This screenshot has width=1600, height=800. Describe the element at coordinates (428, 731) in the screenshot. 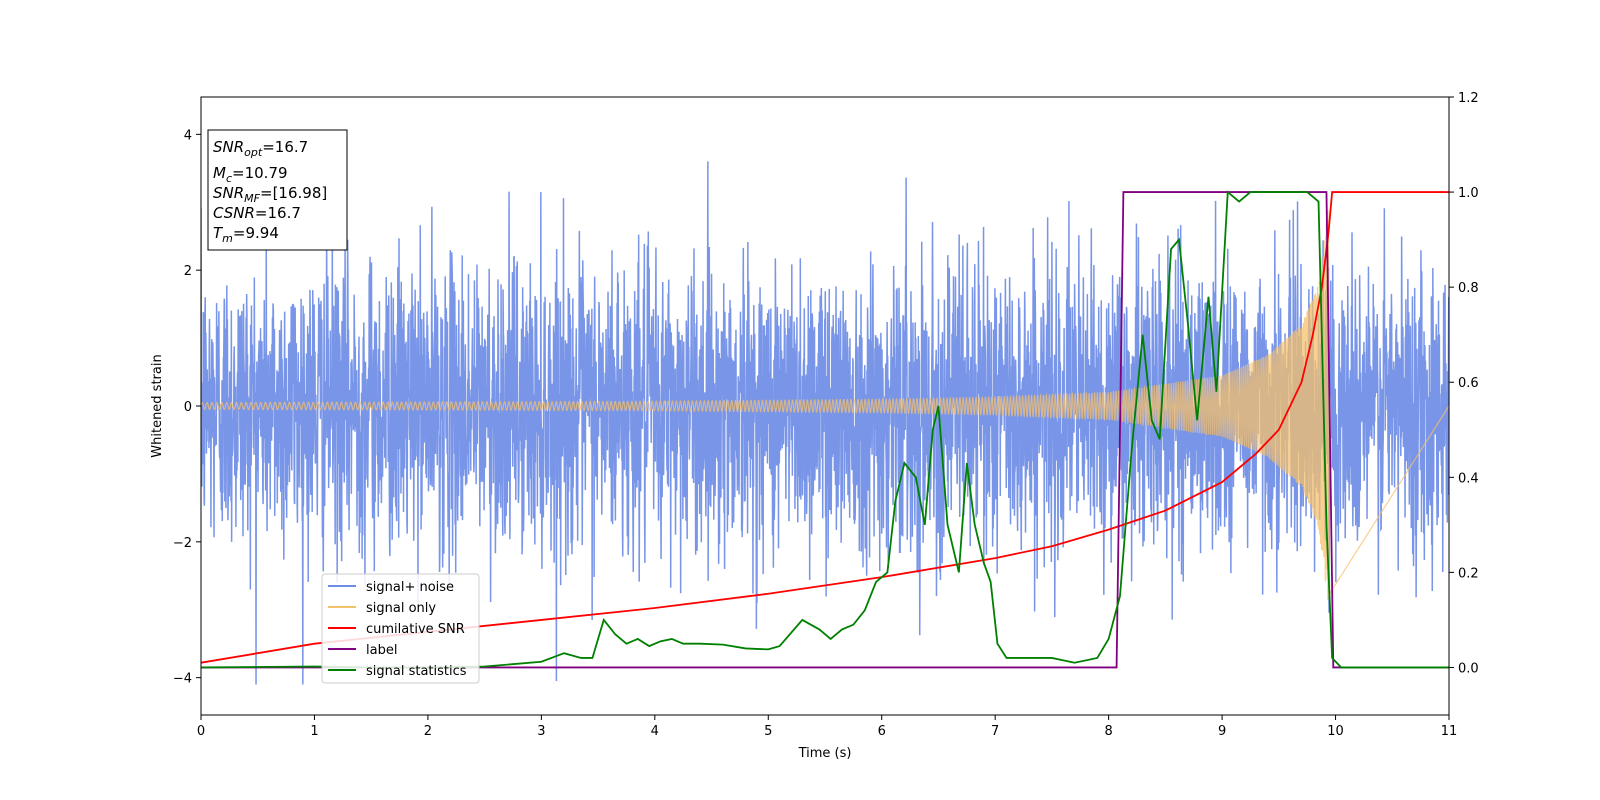

I see `x-tick-label: 2` at that location.